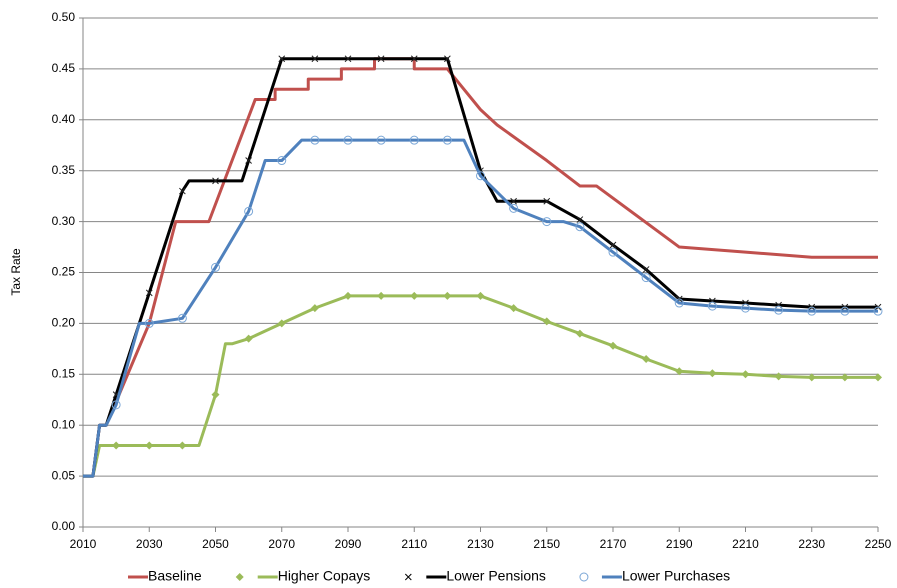  What do you see at coordinates (811, 544) in the screenshot?
I see `x-tick-label: 2230` at bounding box center [811, 544].